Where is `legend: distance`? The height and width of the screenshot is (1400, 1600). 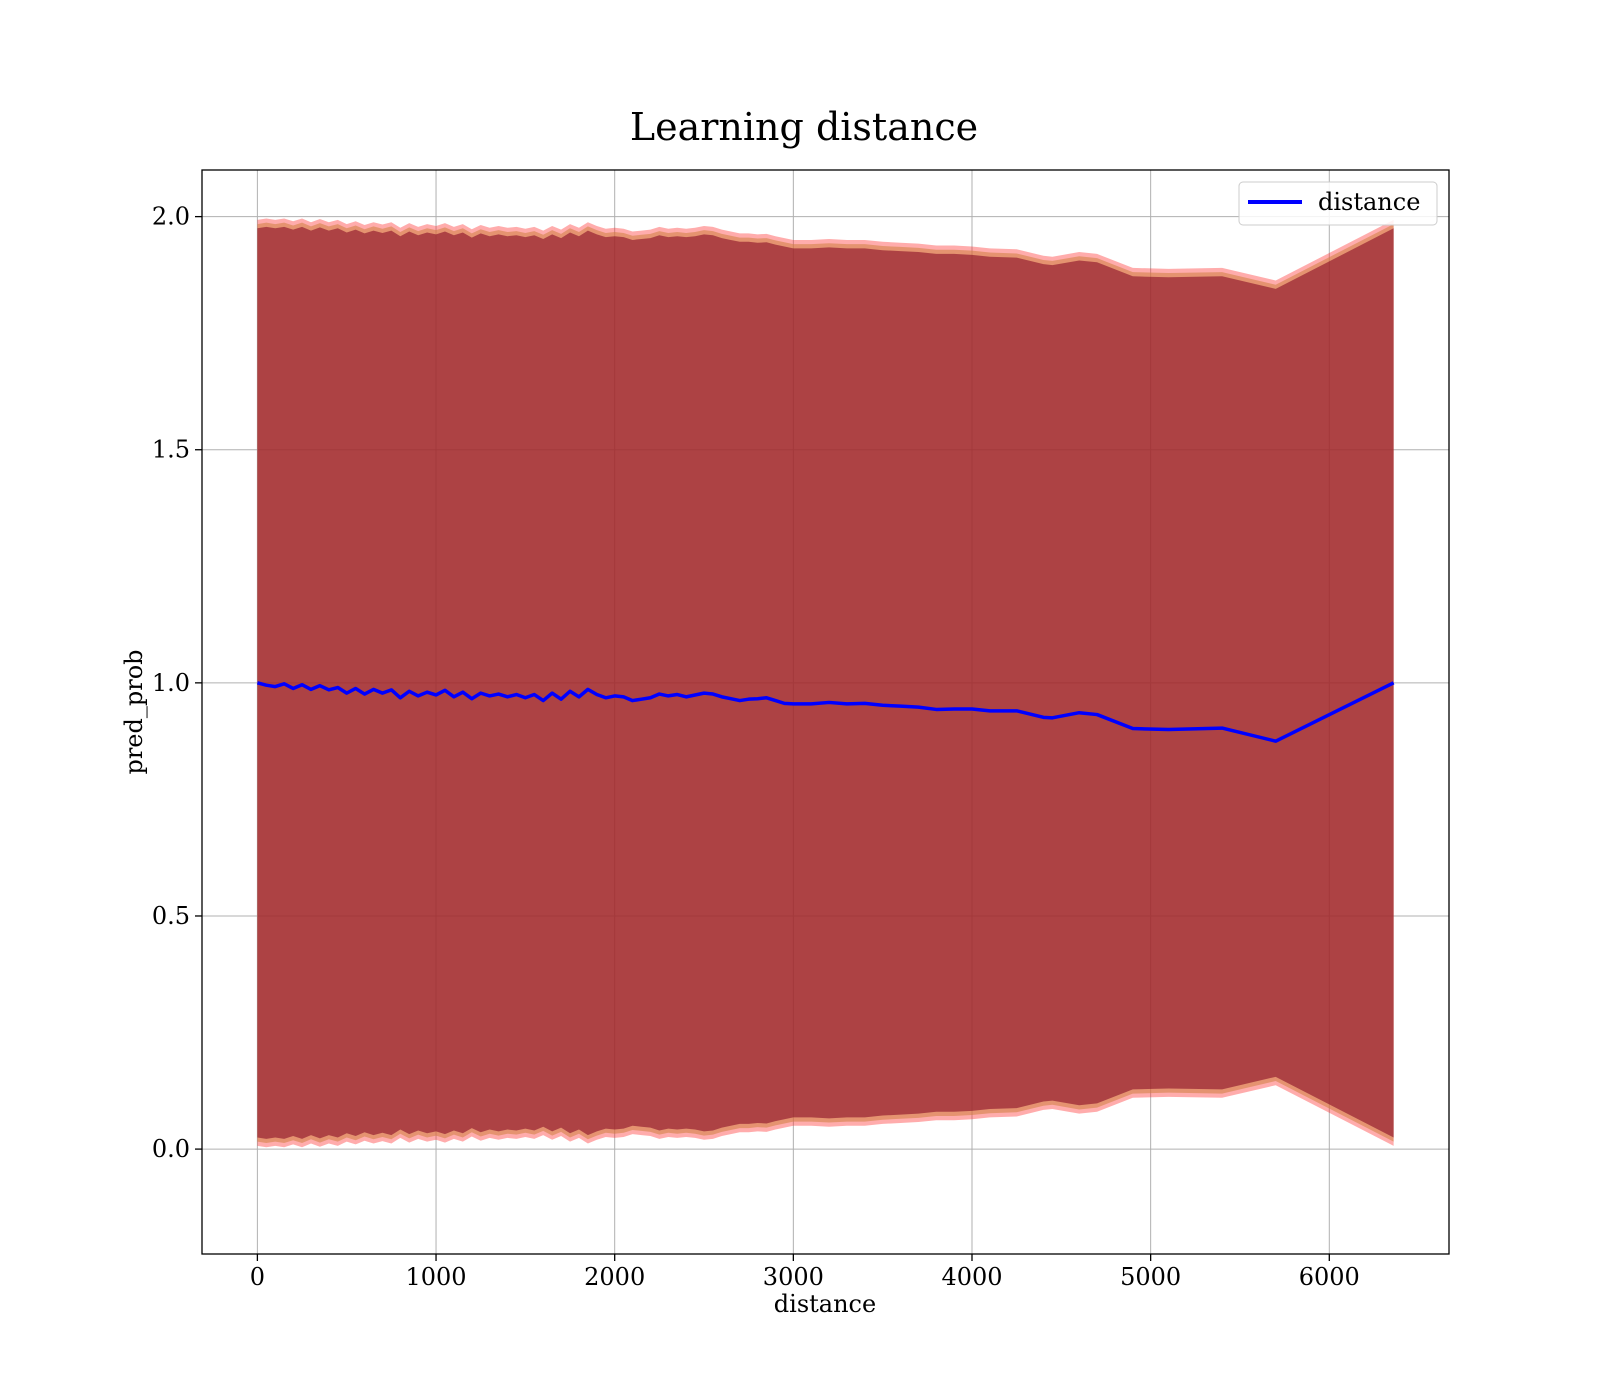
legend: distance is located at coordinates (1338, 203).